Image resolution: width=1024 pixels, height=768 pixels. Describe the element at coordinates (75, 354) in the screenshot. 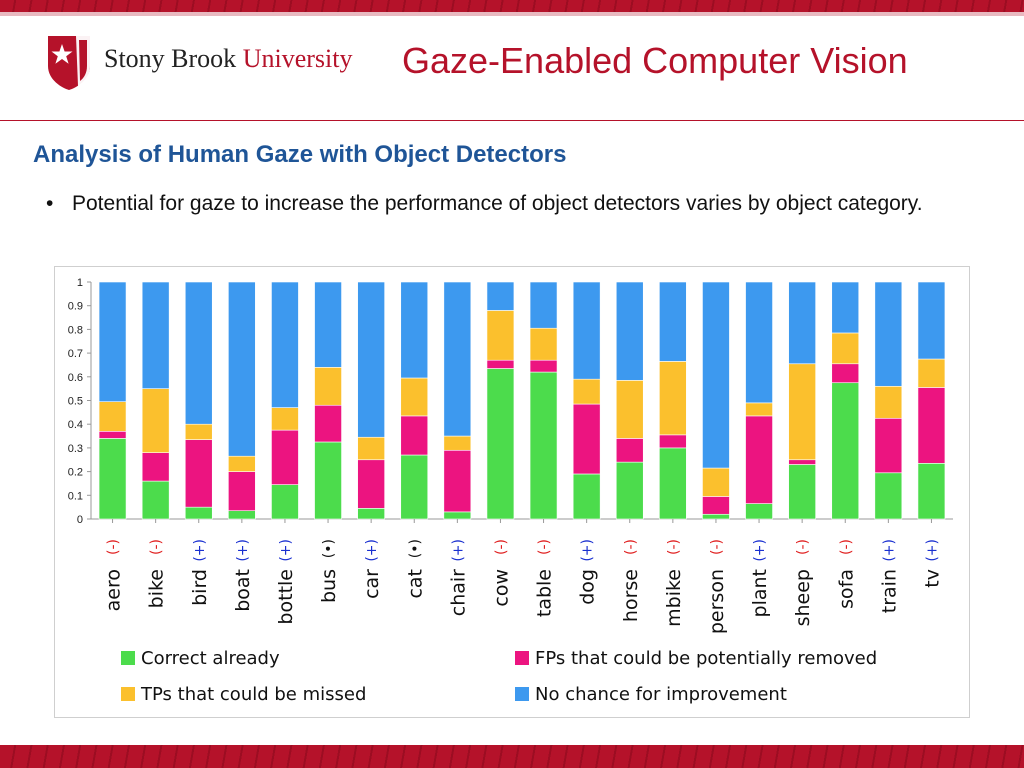

I see `y-tick-label: 0.7` at that location.